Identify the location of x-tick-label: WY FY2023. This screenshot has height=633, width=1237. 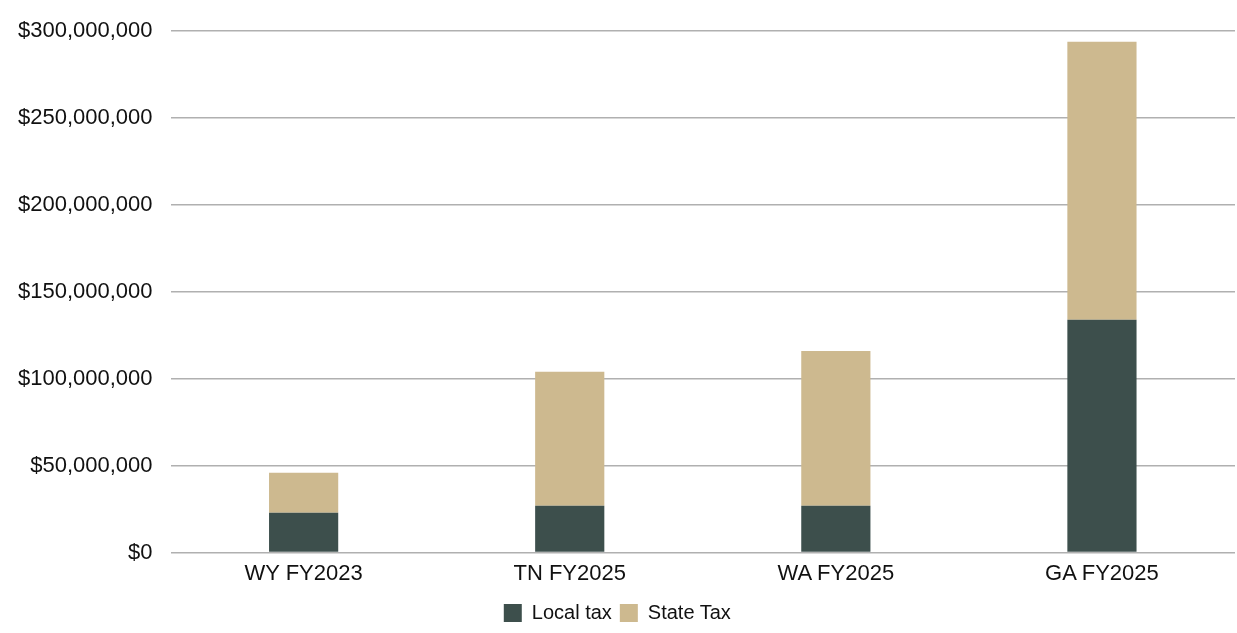
(303, 572).